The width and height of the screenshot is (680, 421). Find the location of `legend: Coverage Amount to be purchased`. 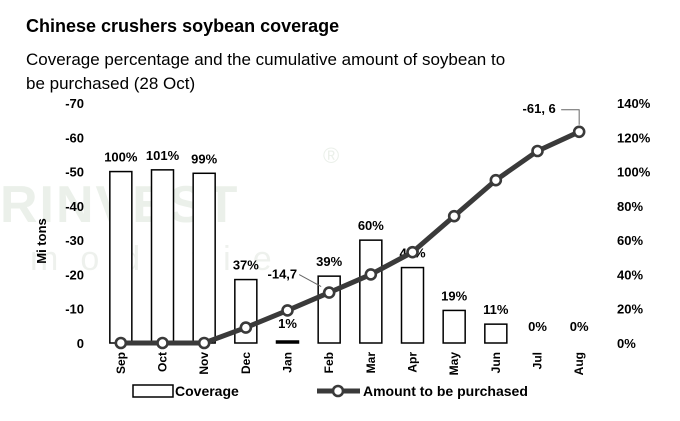

legend: Coverage Amount to be purchased is located at coordinates (330, 391).